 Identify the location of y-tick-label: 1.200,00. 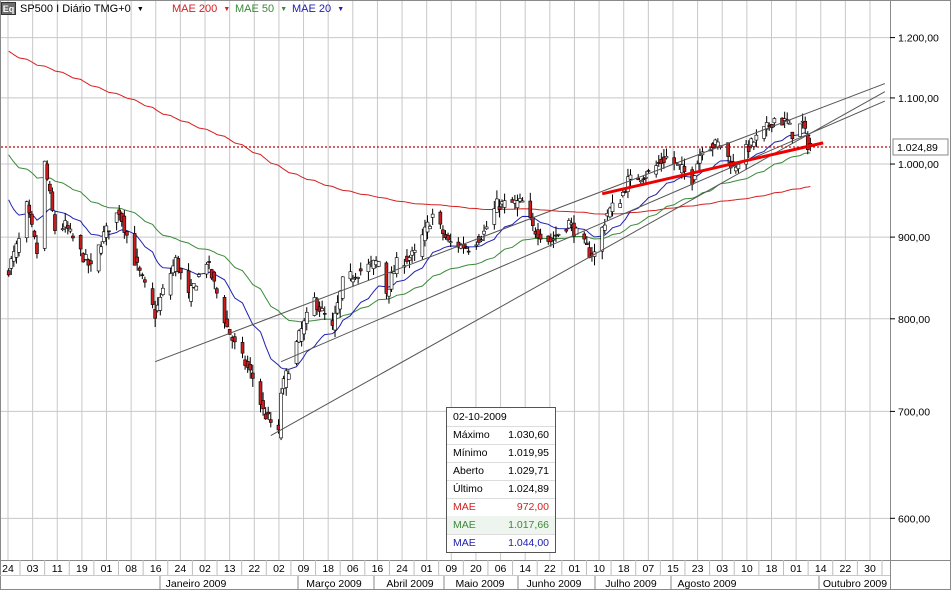
(918, 39).